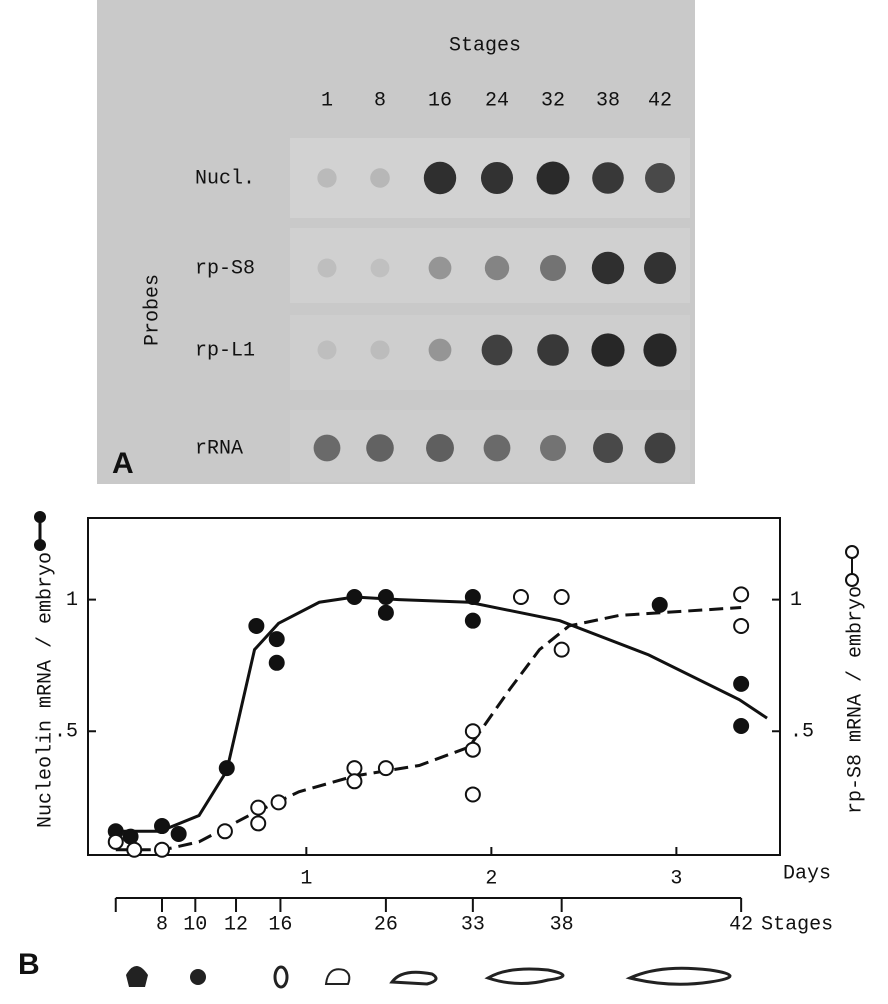 The width and height of the screenshot is (888, 1004). I want to click on y-tick-label: .5, so click(66, 732).